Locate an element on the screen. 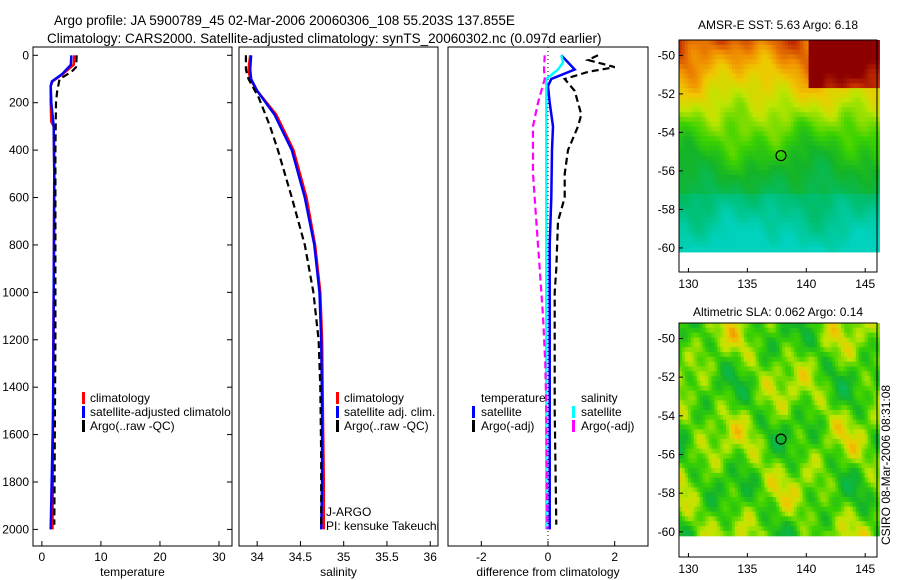 This screenshot has width=900, height=580. x-tick-label: 35 is located at coordinates (344, 557).